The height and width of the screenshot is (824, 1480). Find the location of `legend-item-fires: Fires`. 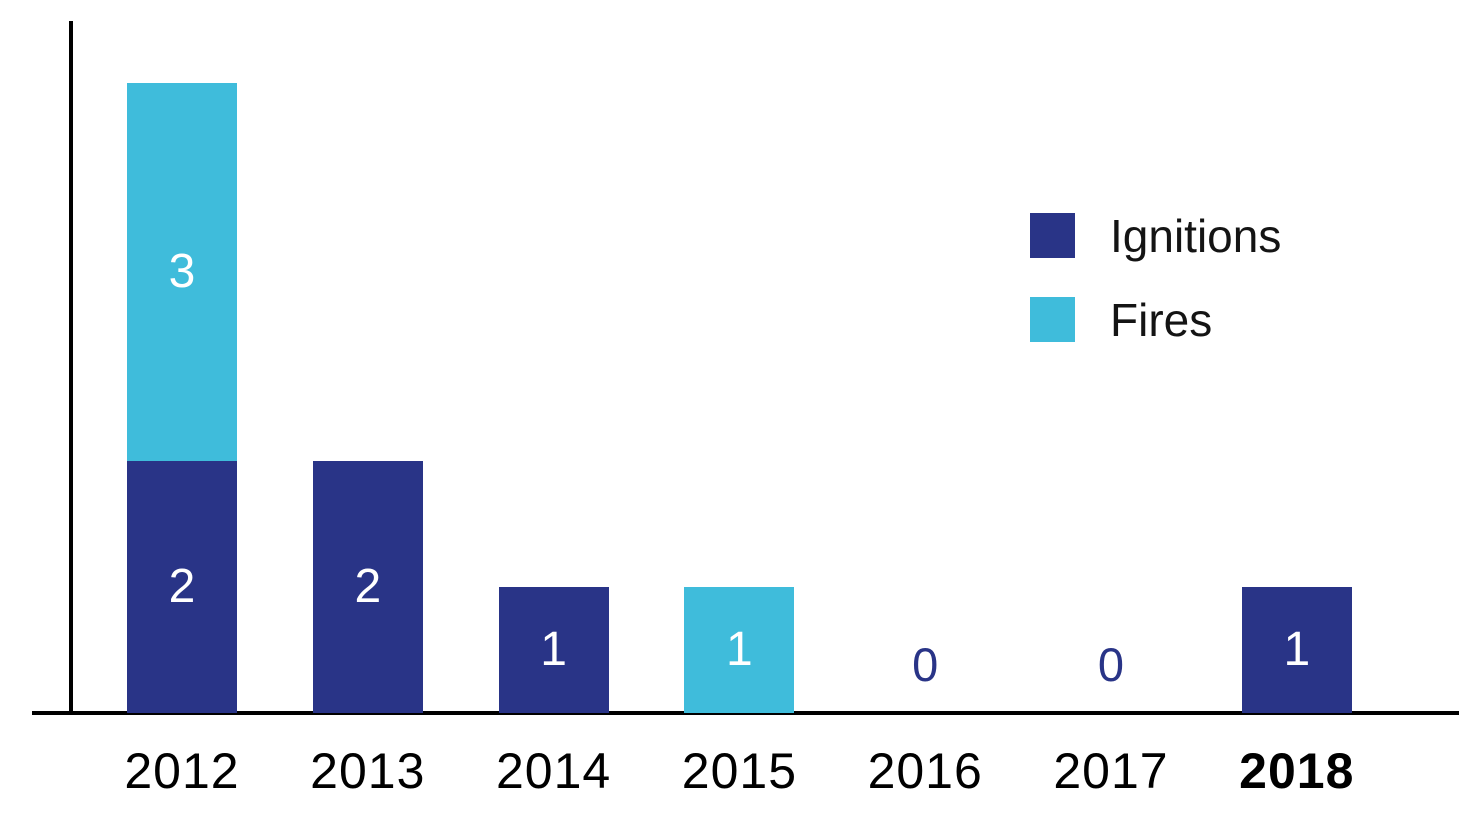

legend-item-fires: Fires is located at coordinates (1155, 319).